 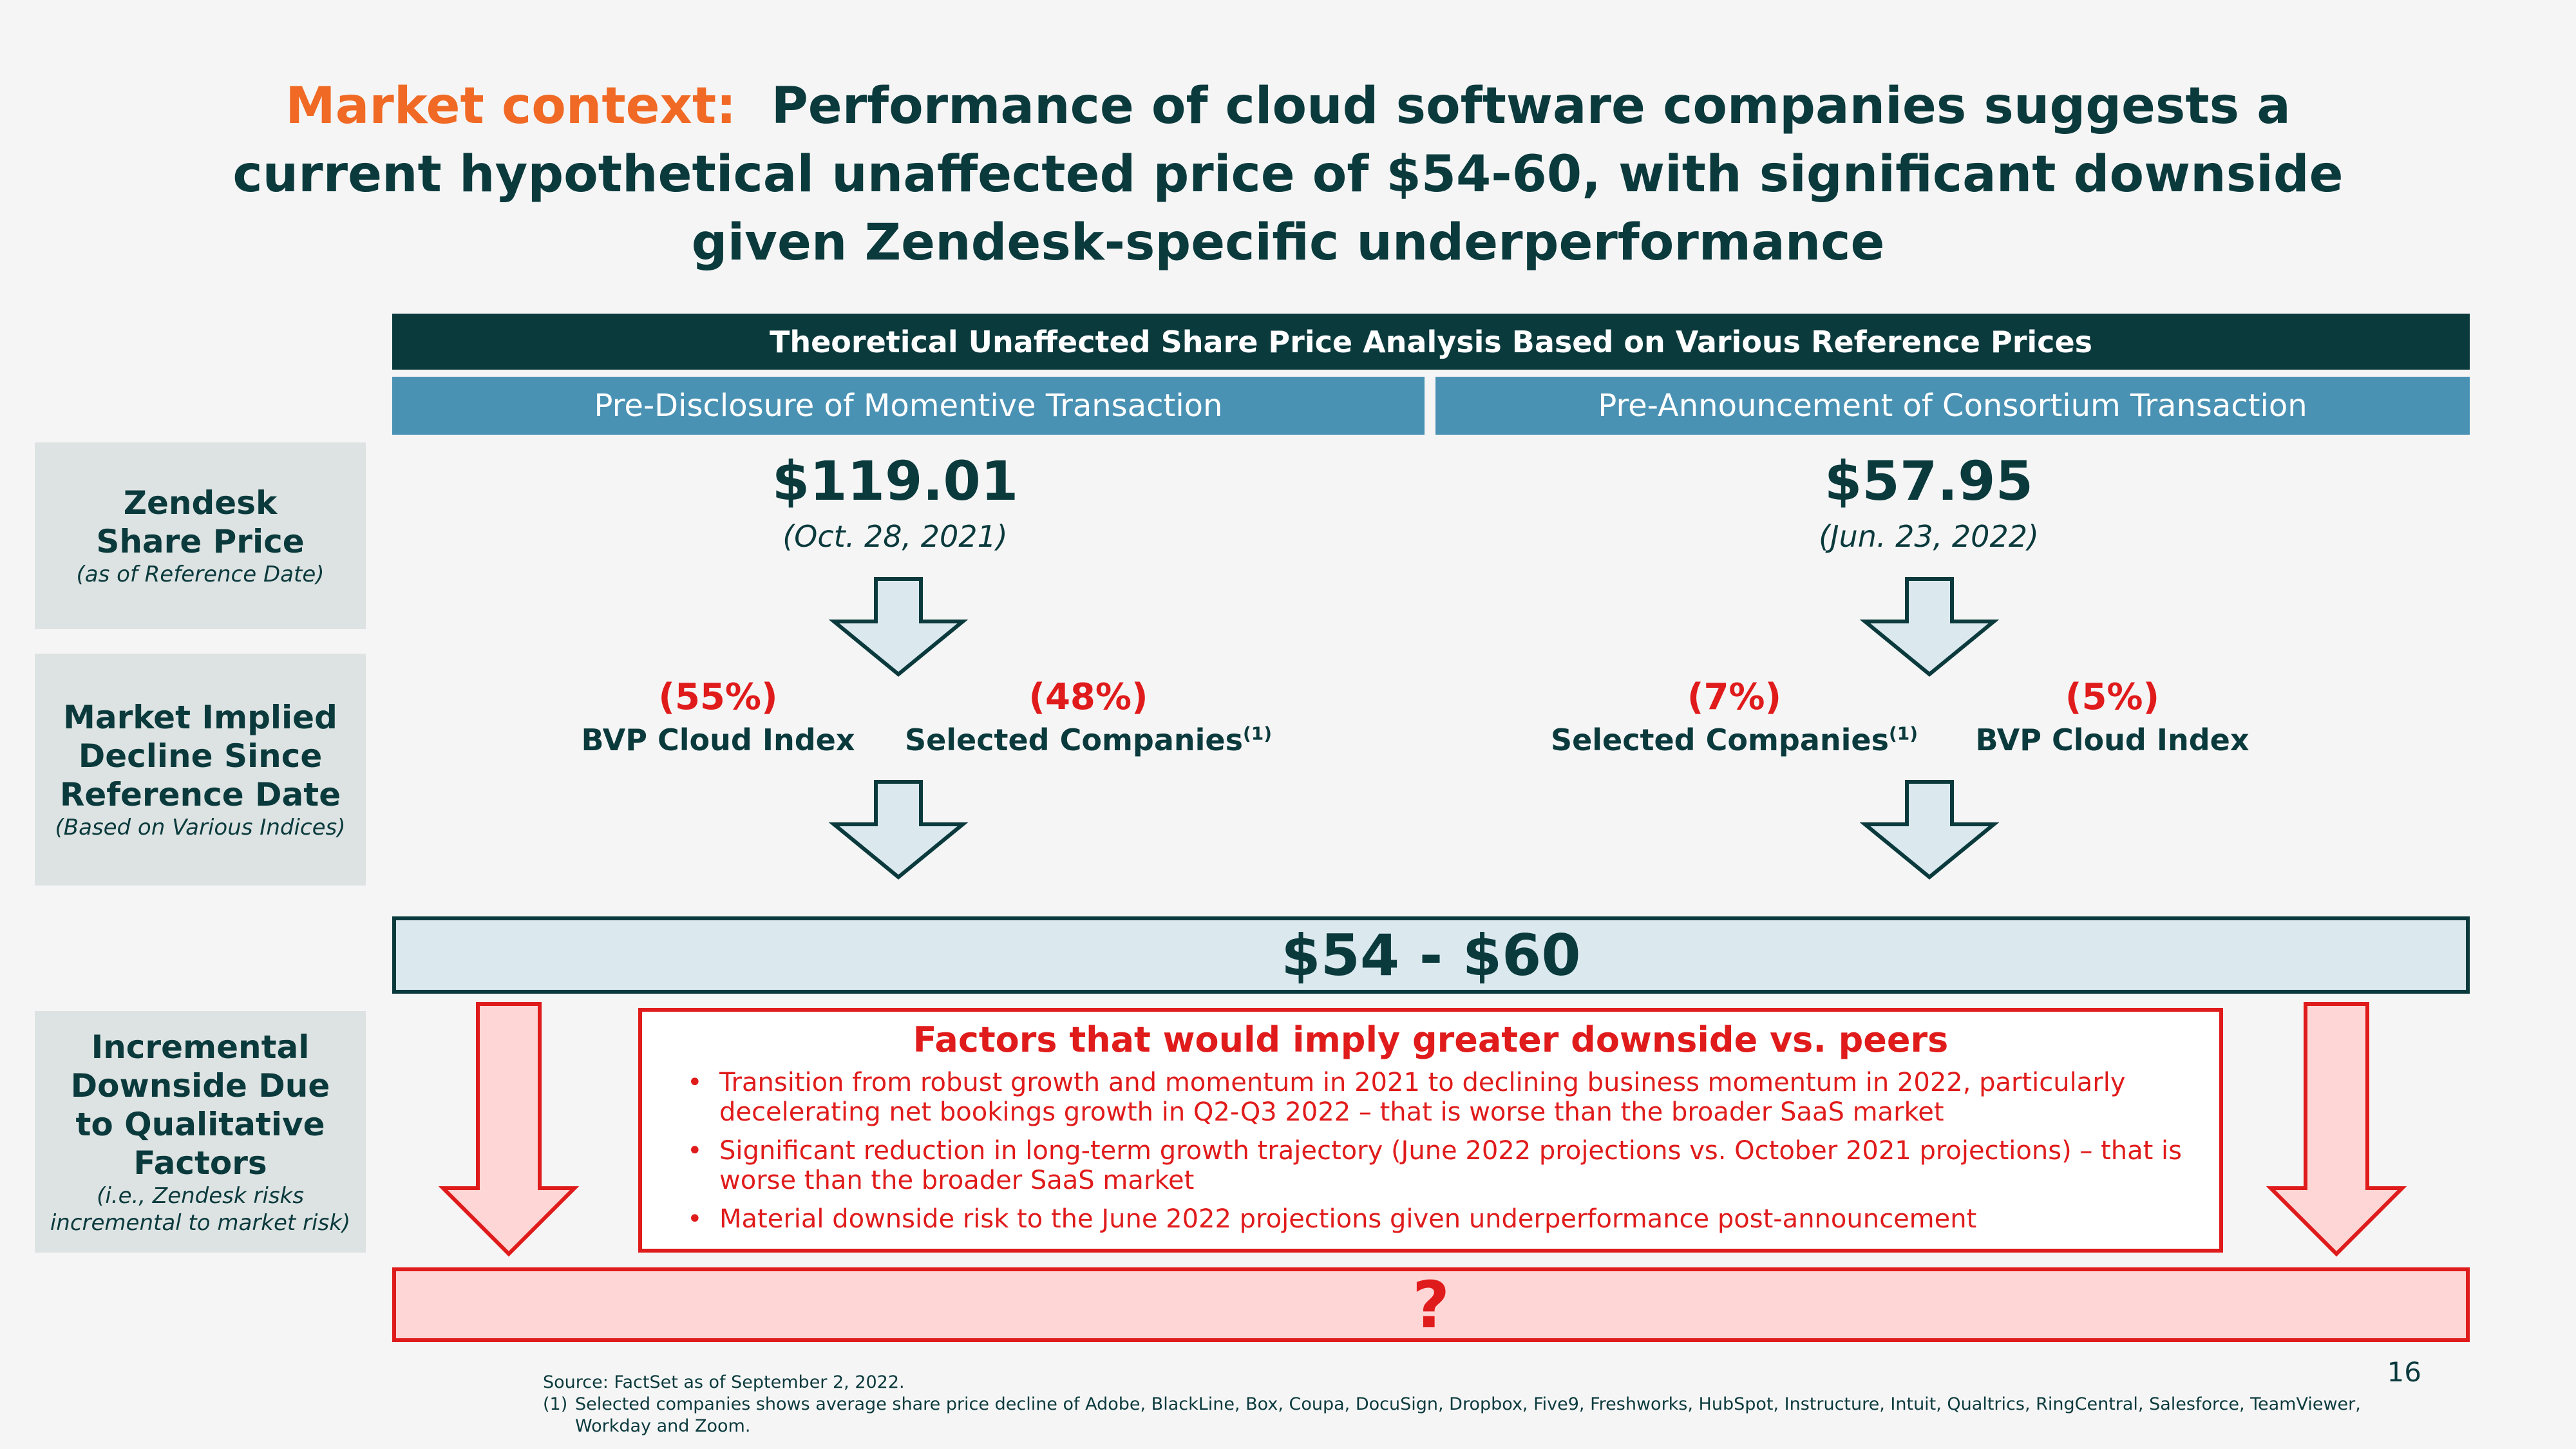 What do you see at coordinates (895, 481) in the screenshot?
I see `left-share-price: $119.01` at bounding box center [895, 481].